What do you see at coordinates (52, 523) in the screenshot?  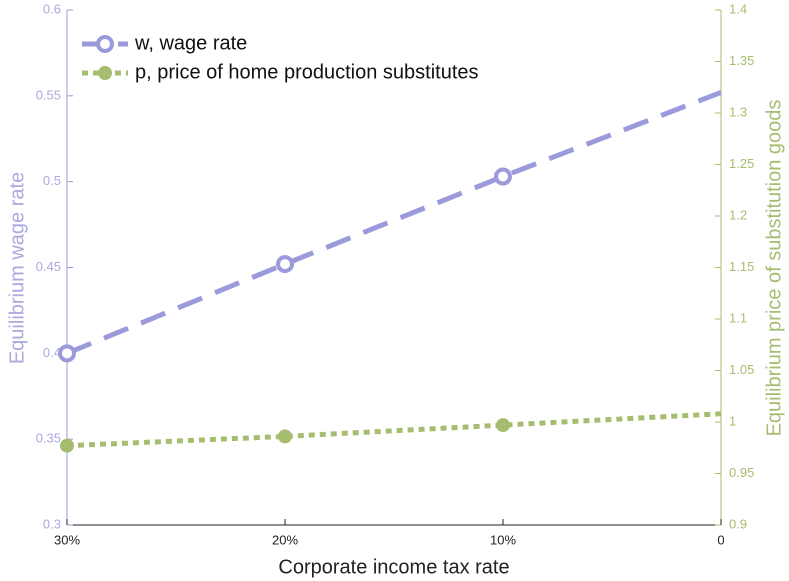 I see `y-tick-label: 0.3` at bounding box center [52, 523].